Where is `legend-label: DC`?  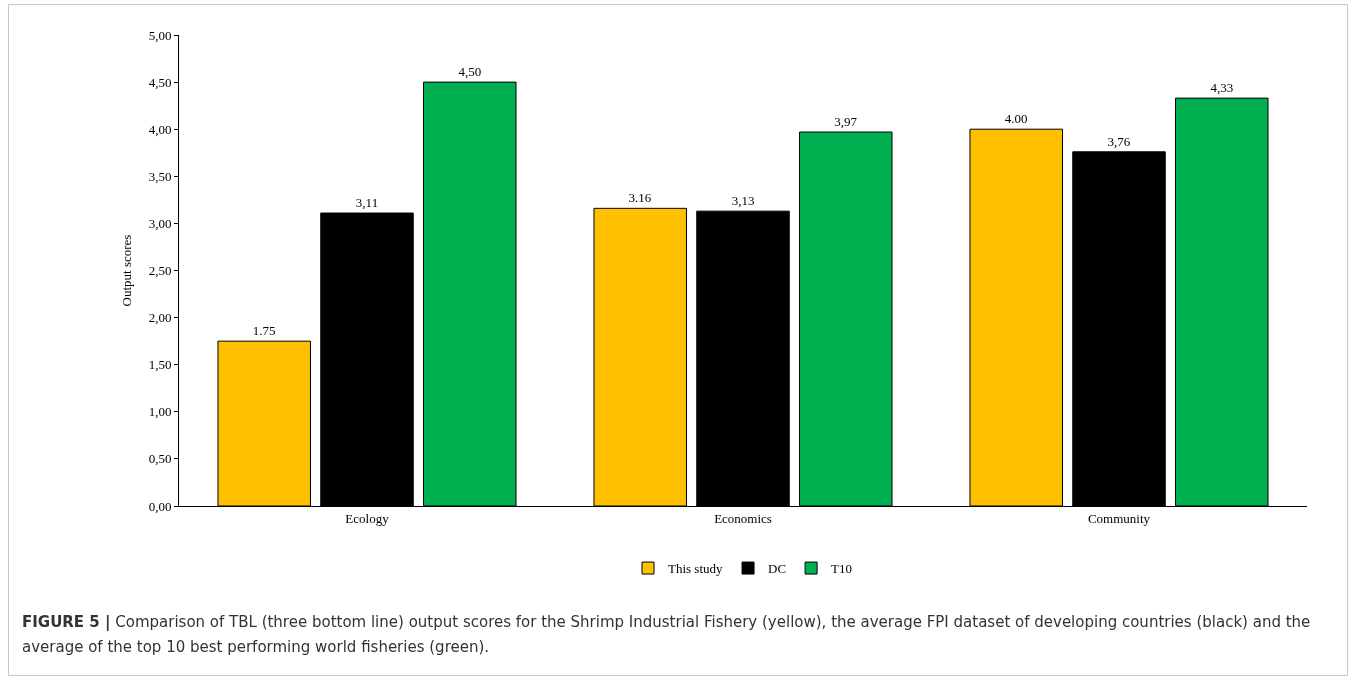
legend-label: DC is located at coordinates (777, 569).